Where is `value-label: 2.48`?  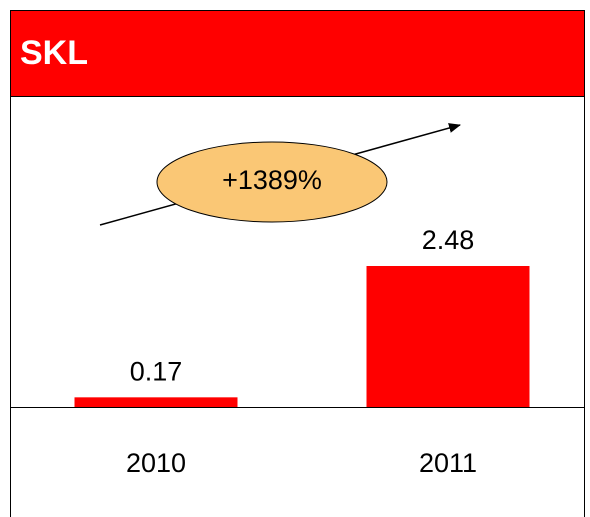 value-label: 2.48 is located at coordinates (448, 240).